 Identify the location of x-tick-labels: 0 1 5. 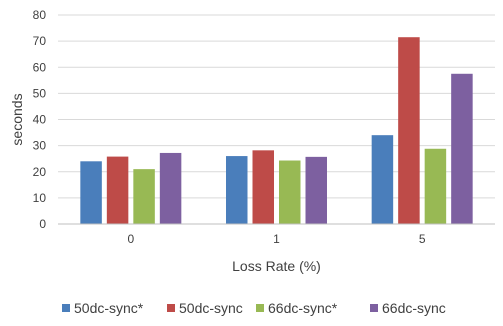
(276, 239).